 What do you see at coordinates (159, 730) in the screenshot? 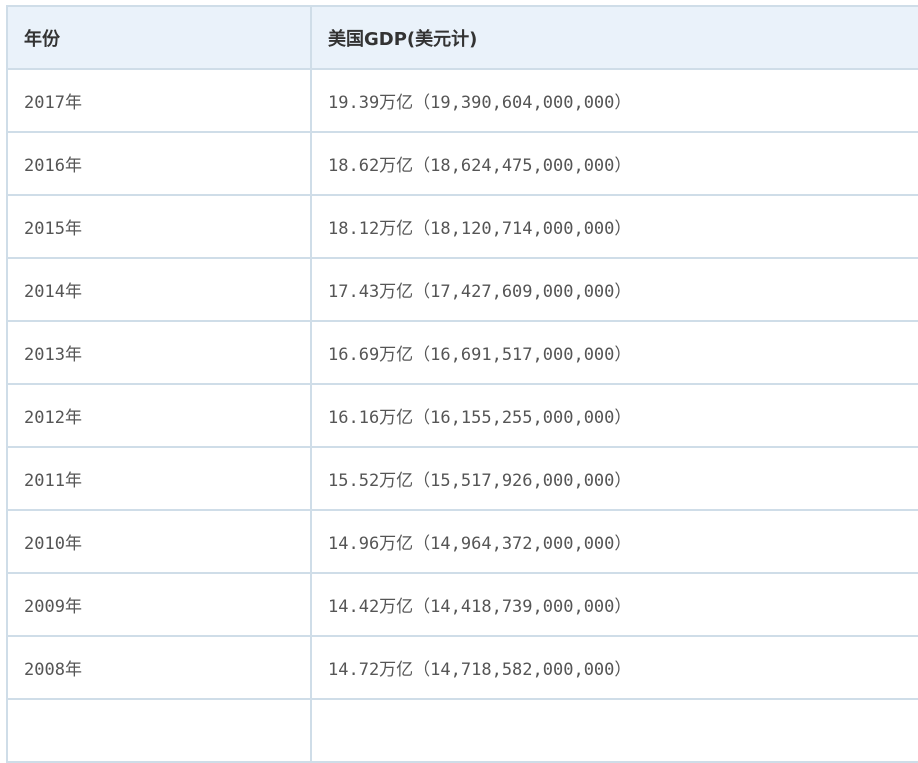
I see `cell-year` at bounding box center [159, 730].